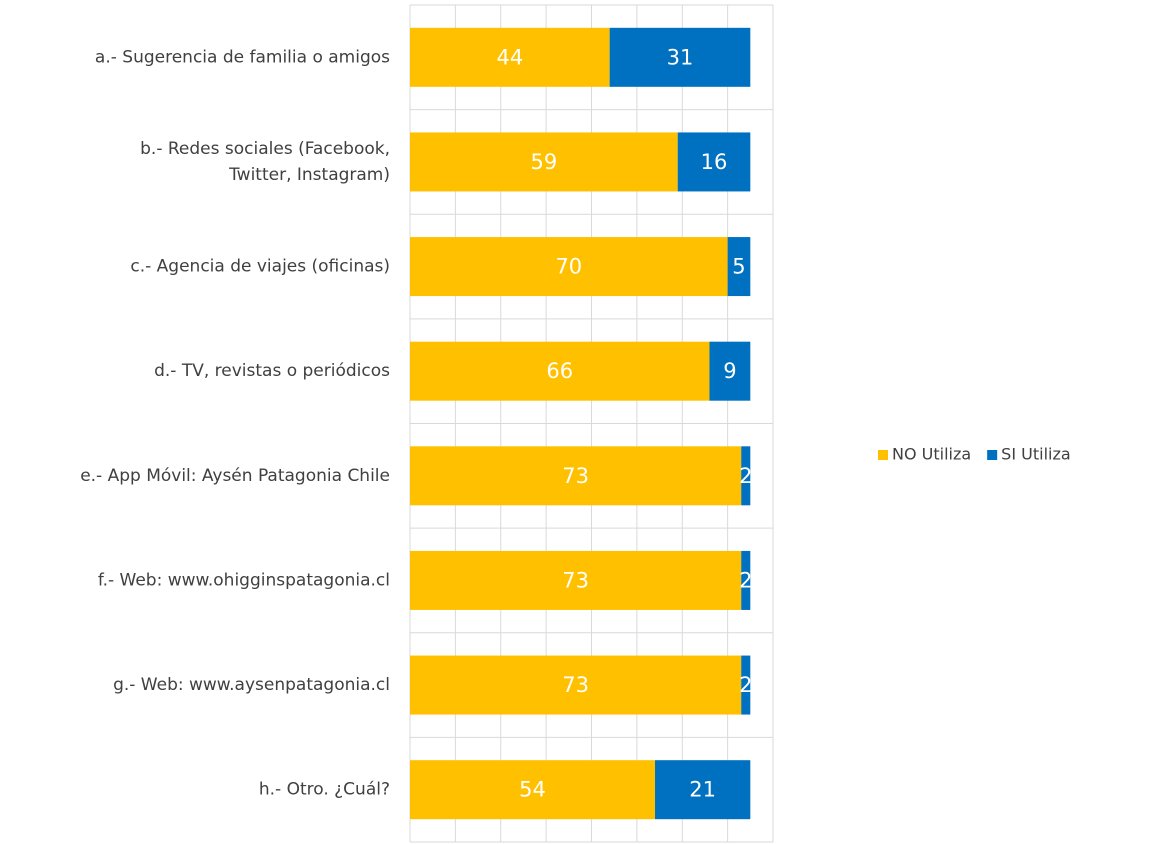 This screenshot has width=1152, height=844. What do you see at coordinates (324, 790) in the screenshot?
I see `y-tick-label: h.- Otro. ¿Cuál?` at bounding box center [324, 790].